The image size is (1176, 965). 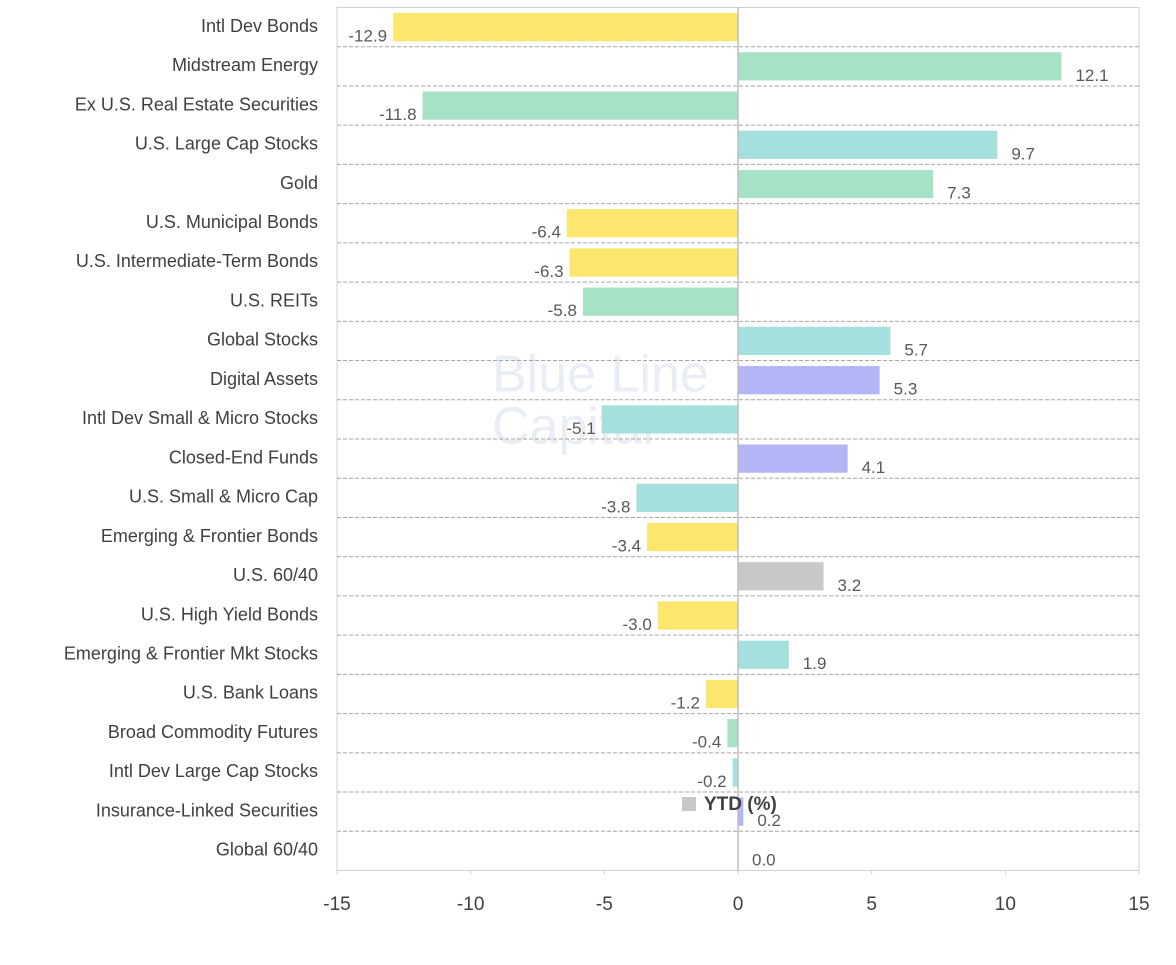 What do you see at coordinates (250, 693) in the screenshot?
I see `category-label: U.S. Bank Loans` at bounding box center [250, 693].